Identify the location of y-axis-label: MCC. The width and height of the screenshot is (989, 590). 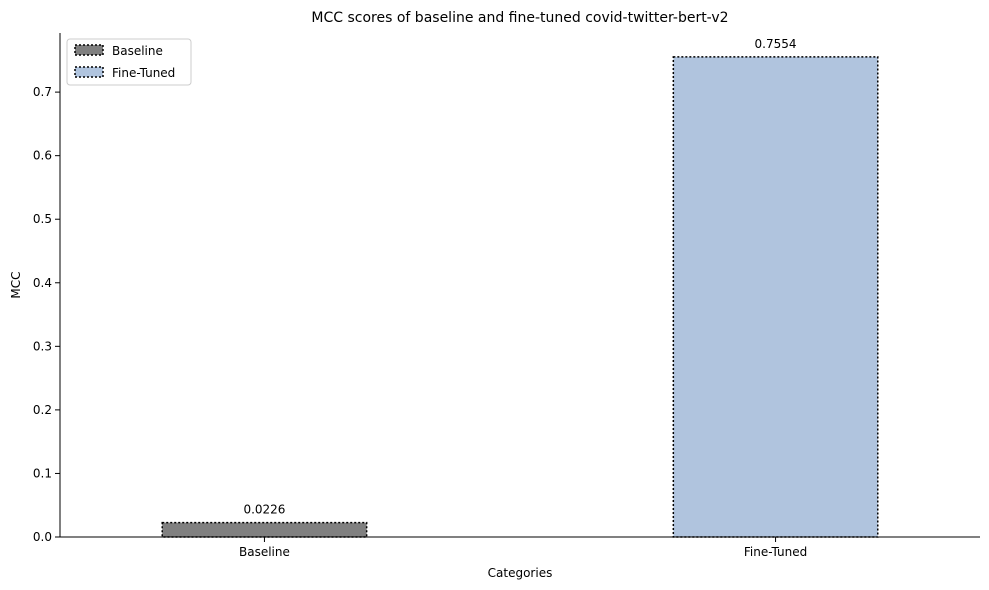
(16, 284).